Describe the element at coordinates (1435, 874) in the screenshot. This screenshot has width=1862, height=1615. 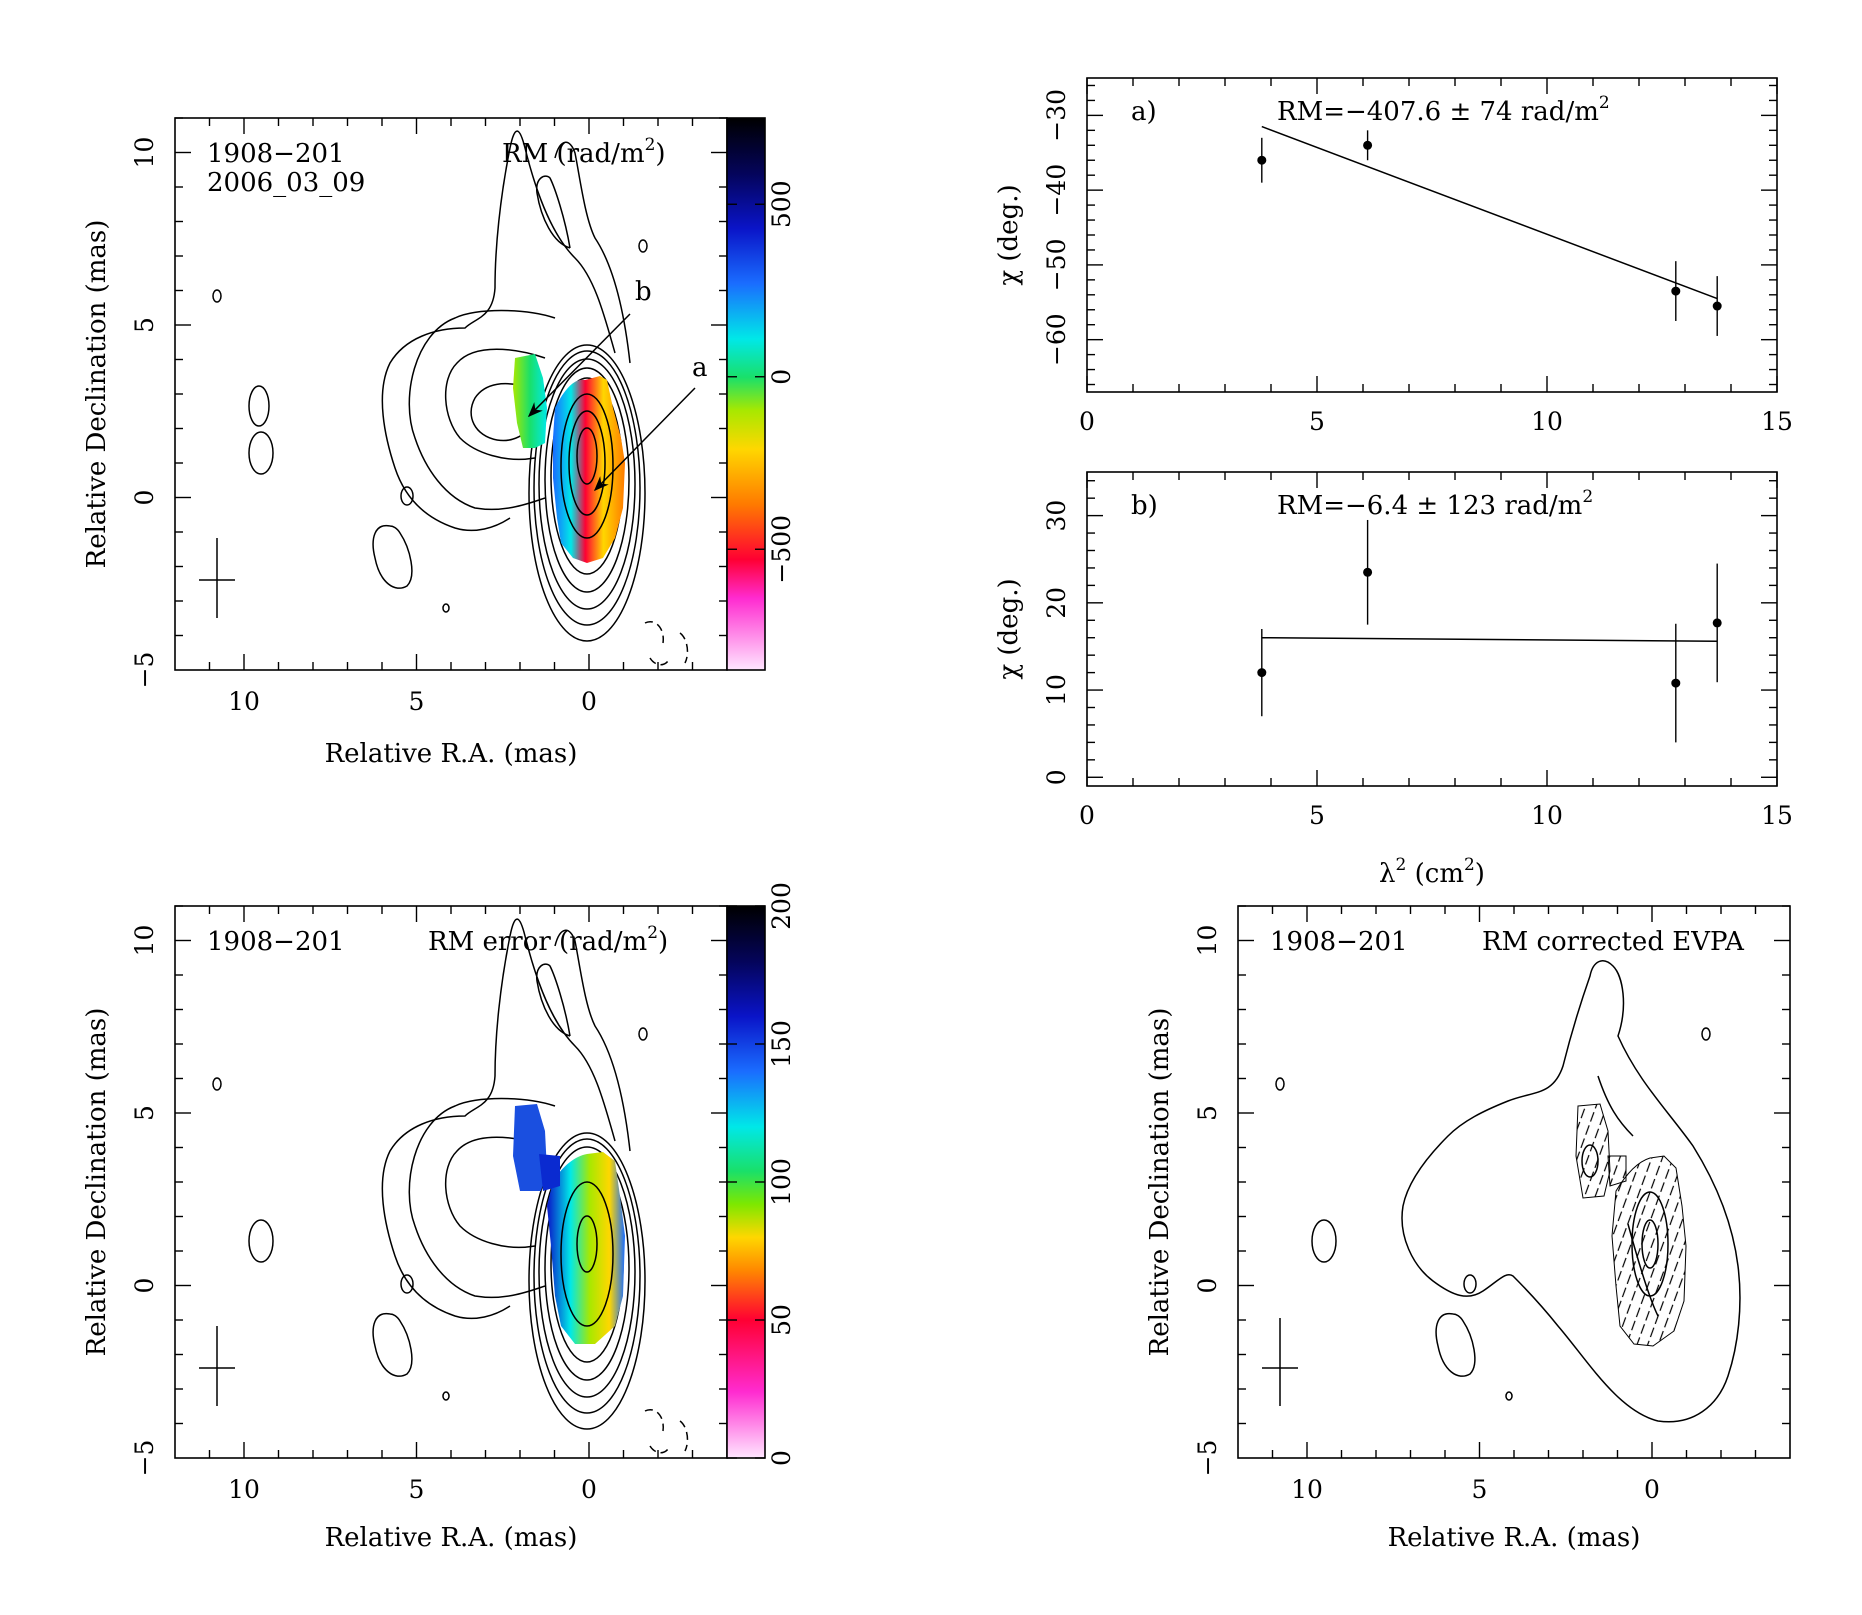
I see `chi-plot-b-xlabel-unit: (cm` at that location.